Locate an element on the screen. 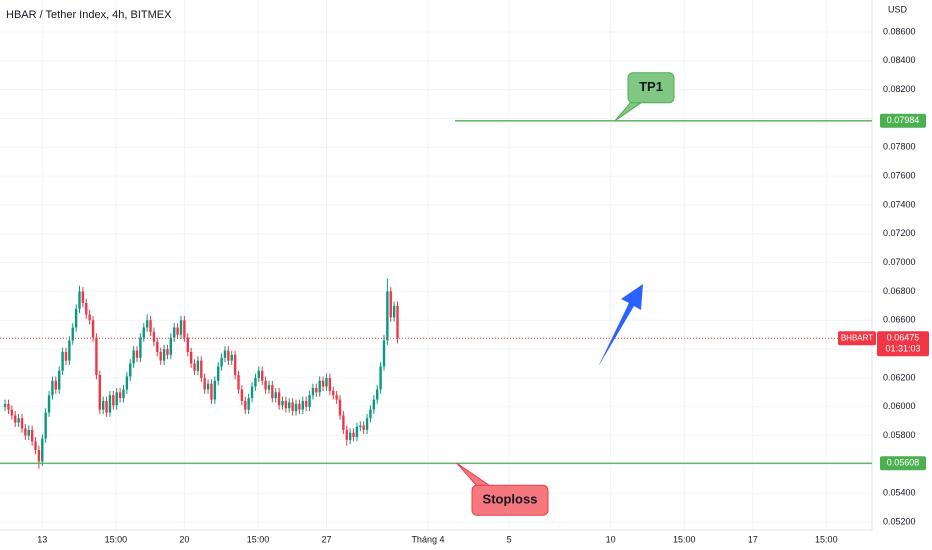 The image size is (932, 550). arrow is located at coordinates (620, 325).